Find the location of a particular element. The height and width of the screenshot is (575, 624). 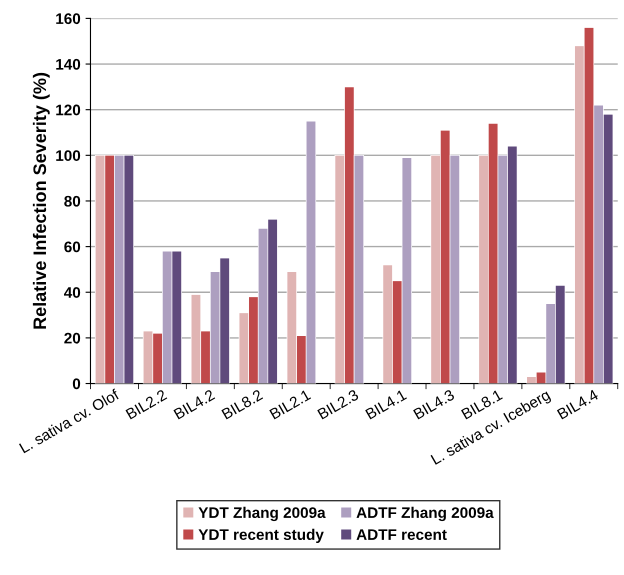

y-tick-label: 80 is located at coordinates (72, 201).